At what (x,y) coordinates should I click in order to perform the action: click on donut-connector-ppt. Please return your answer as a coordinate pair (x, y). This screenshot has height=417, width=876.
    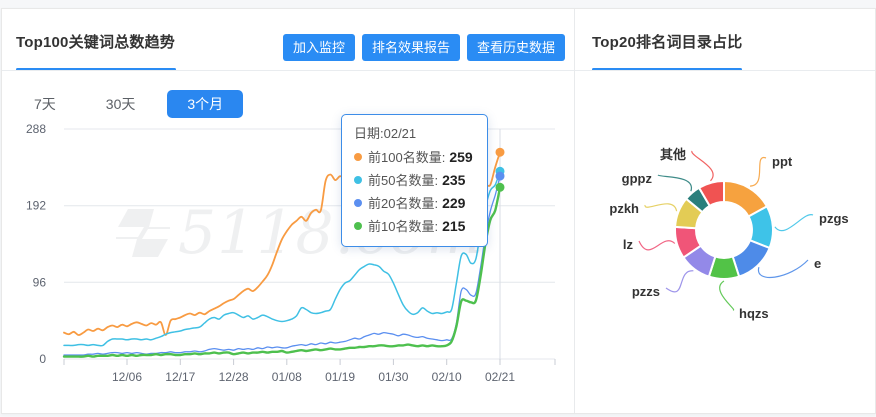
    Looking at the image, I should click on (758, 172).